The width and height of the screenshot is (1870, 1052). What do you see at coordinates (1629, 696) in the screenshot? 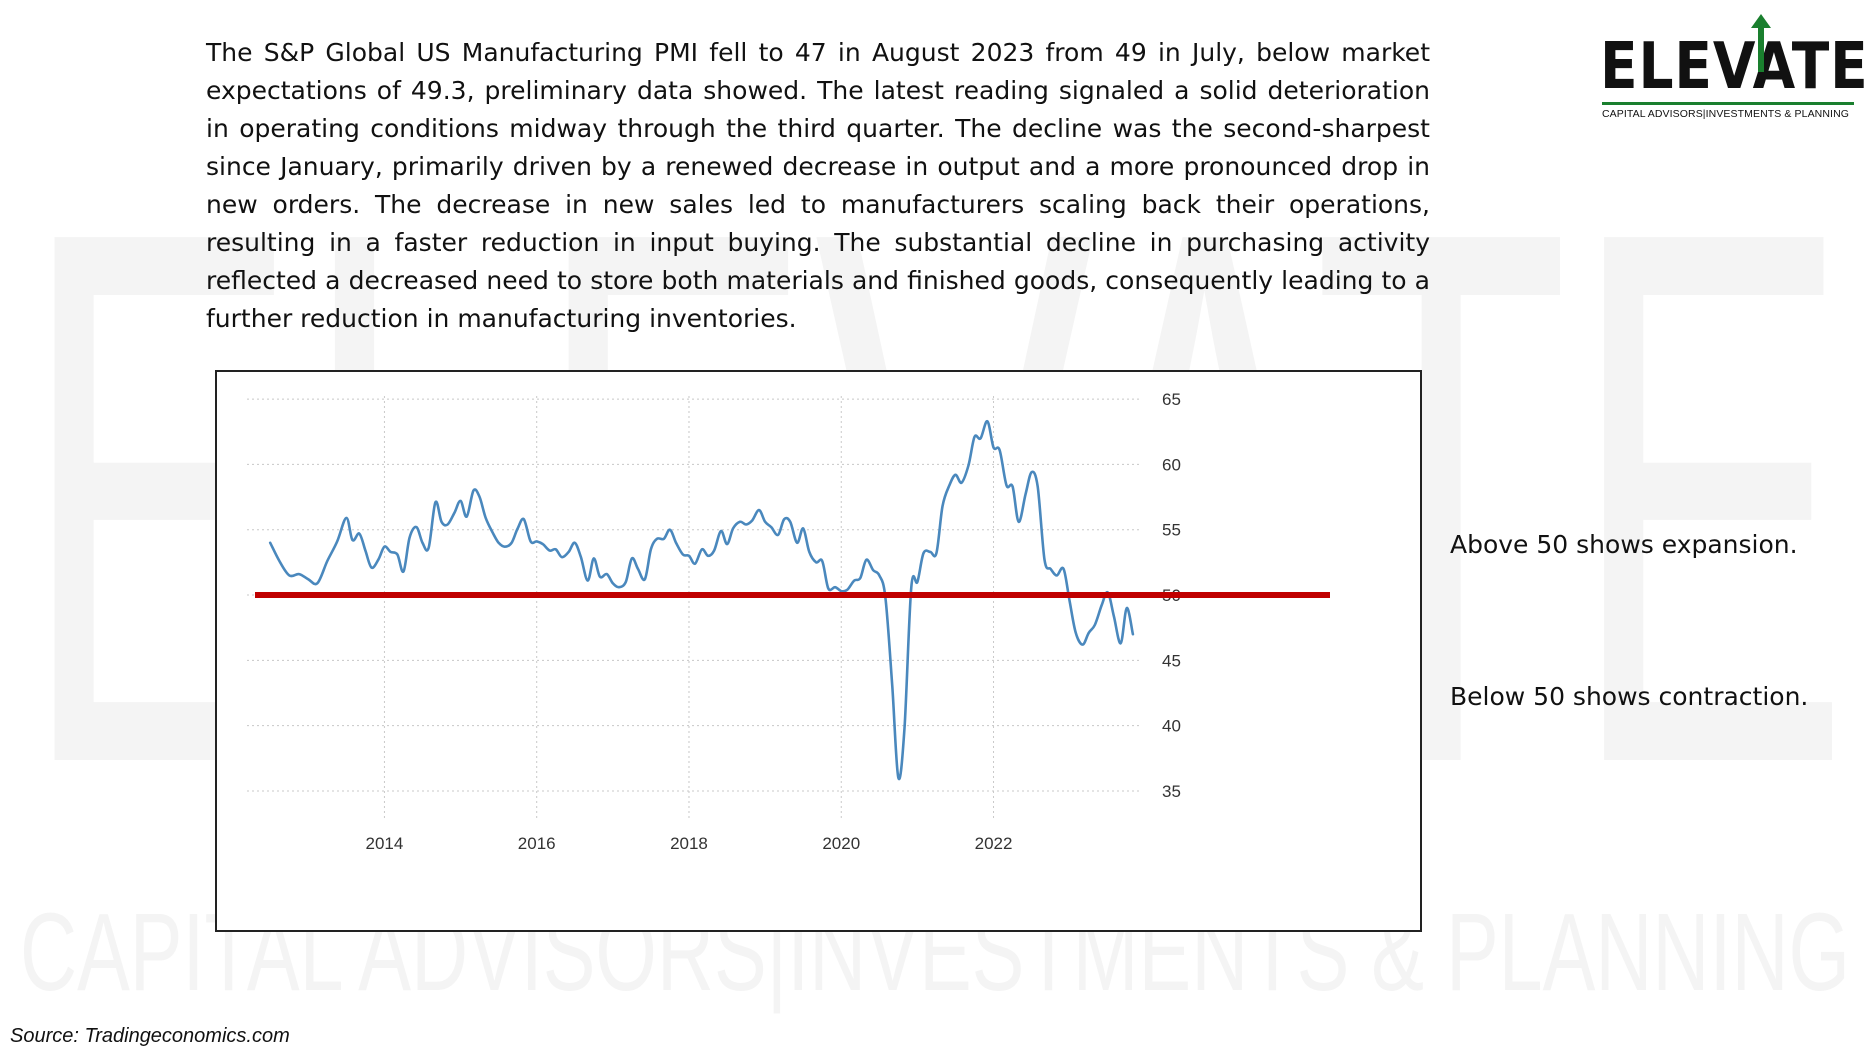
I see `contraction-note: Below 50 shows contraction.` at bounding box center [1629, 696].